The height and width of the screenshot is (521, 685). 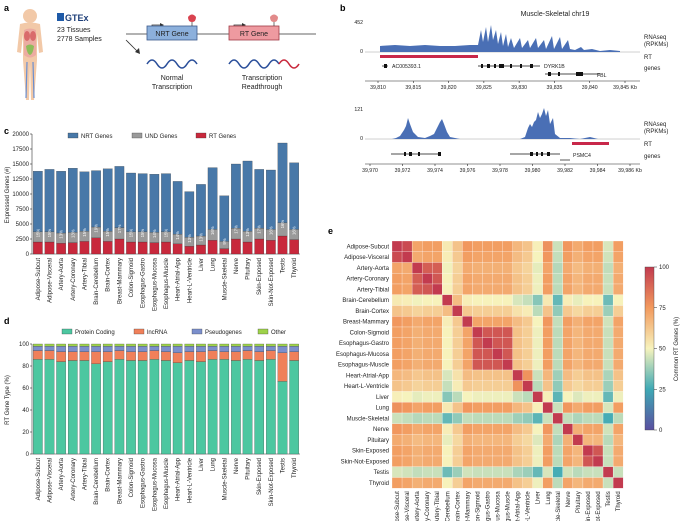 What do you see at coordinates (533, 171) in the screenshot?
I see `axis-tick-label: 39,980` at bounding box center [533, 171].